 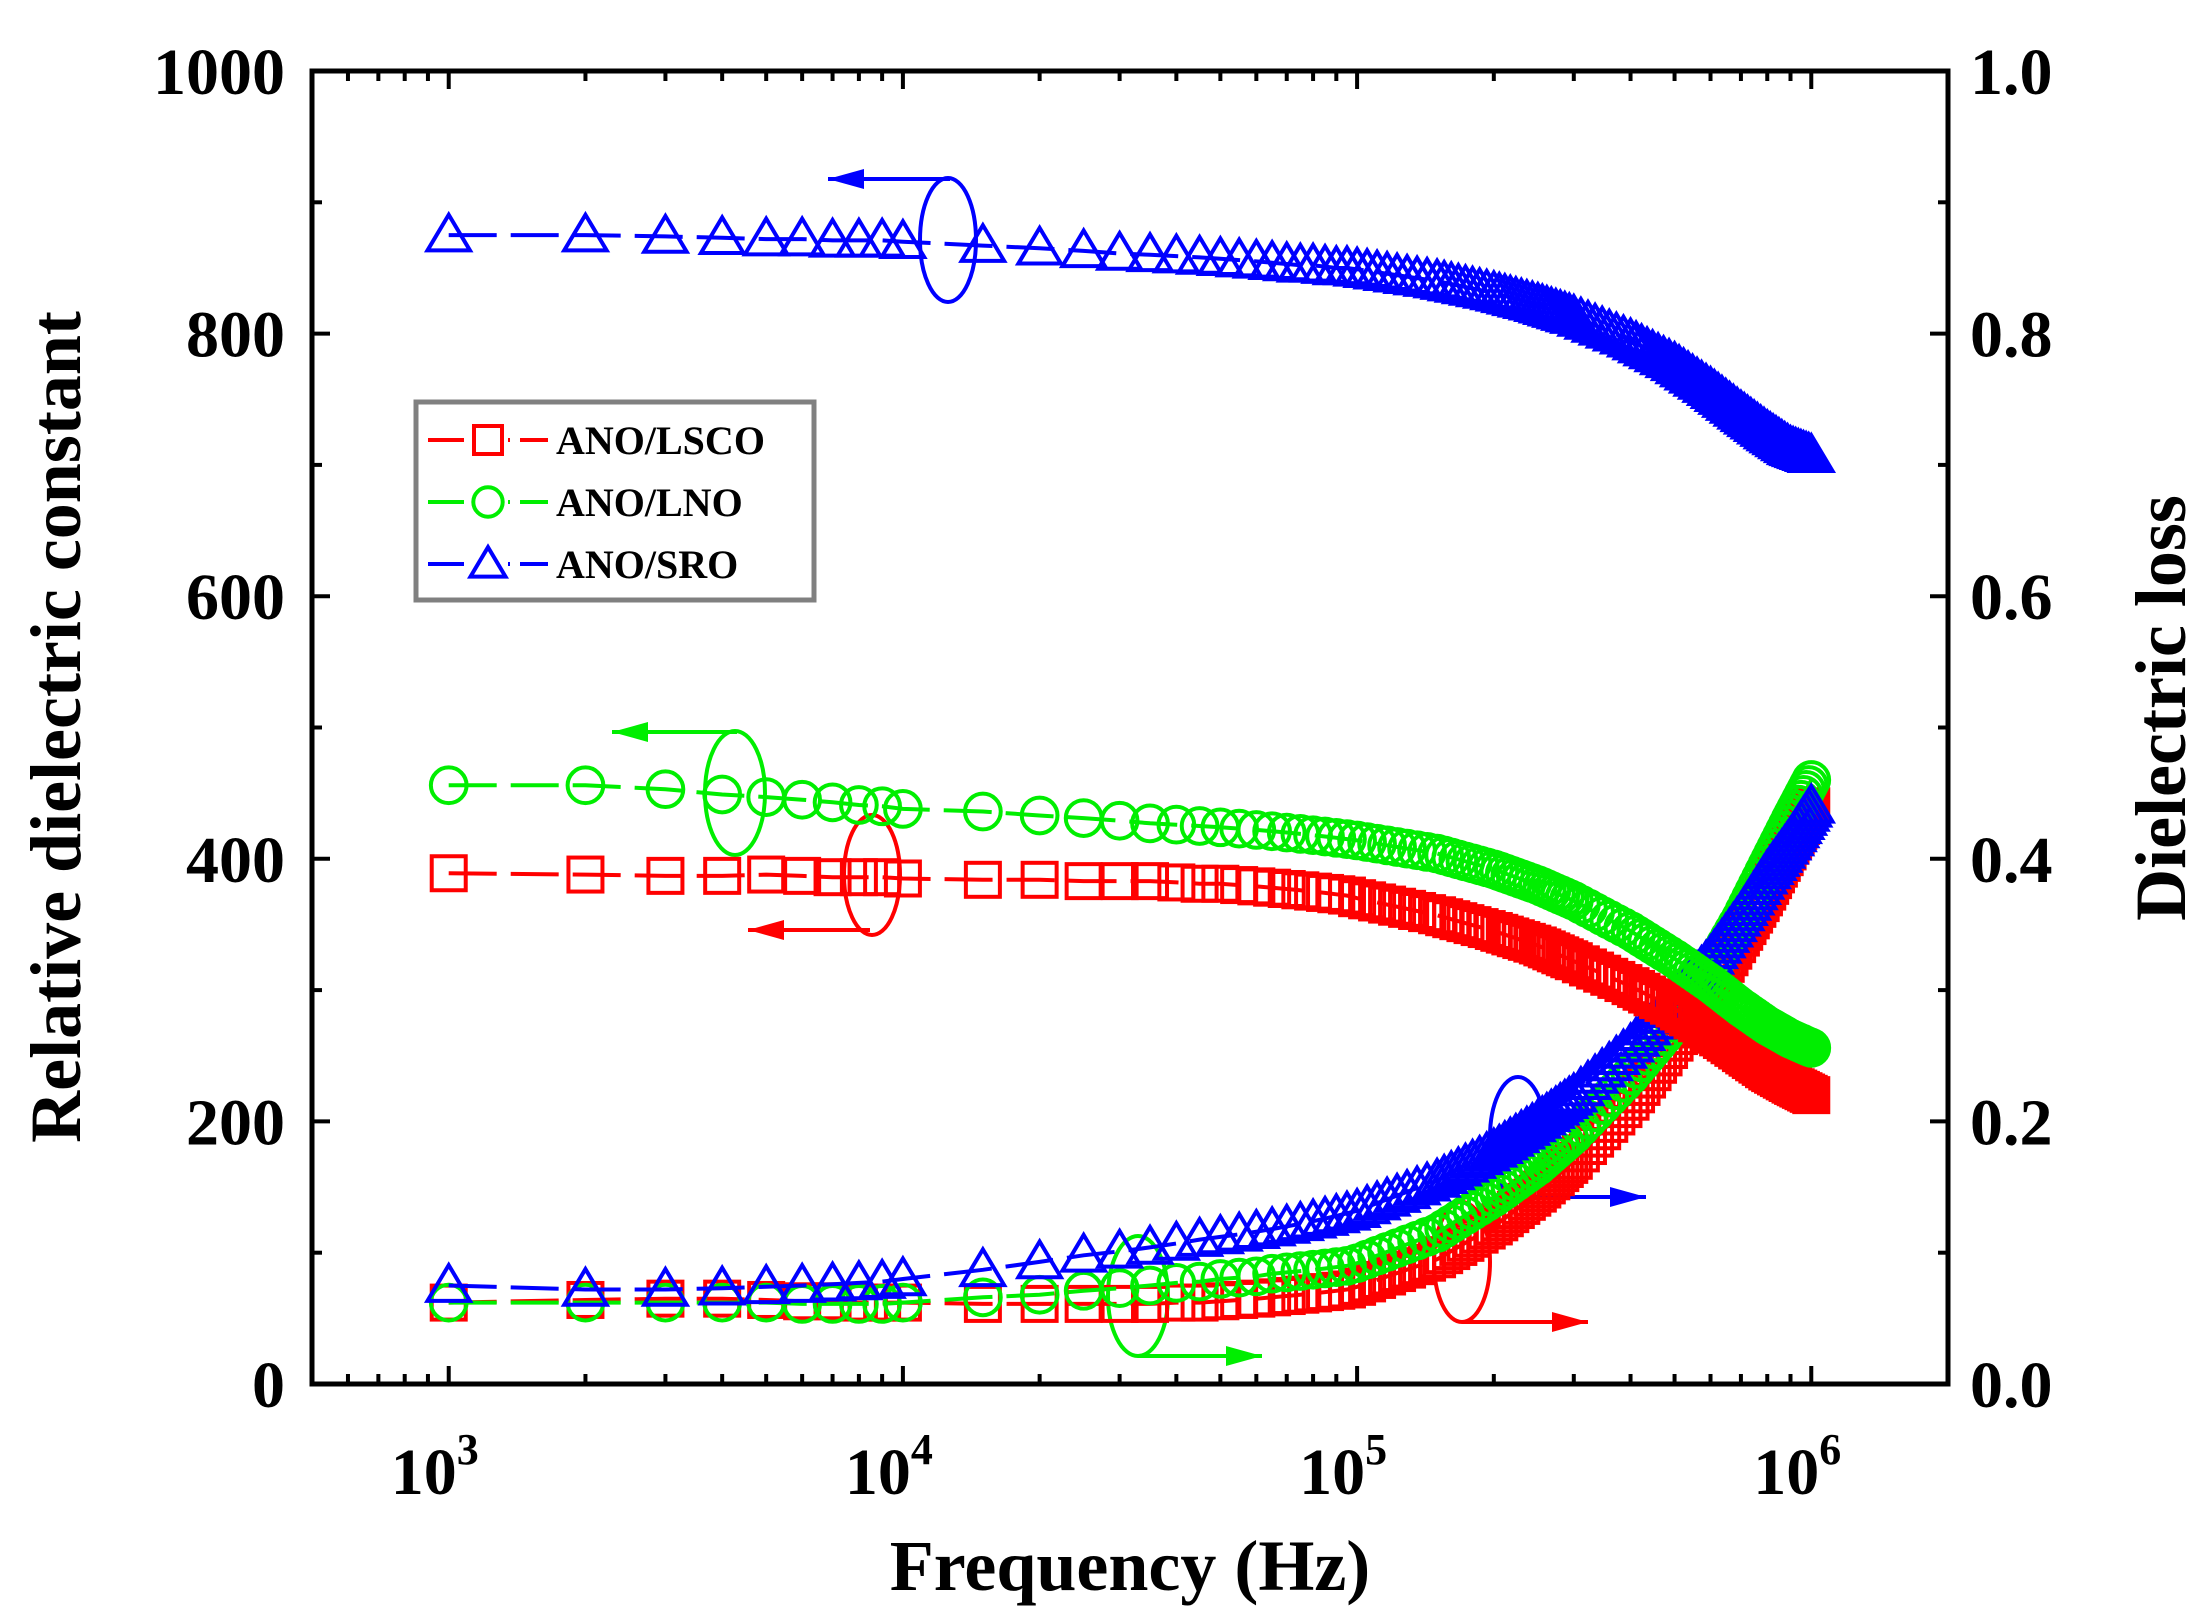 What do you see at coordinates (660, 440) in the screenshot?
I see `legend-label: ANO/LSCO` at bounding box center [660, 440].